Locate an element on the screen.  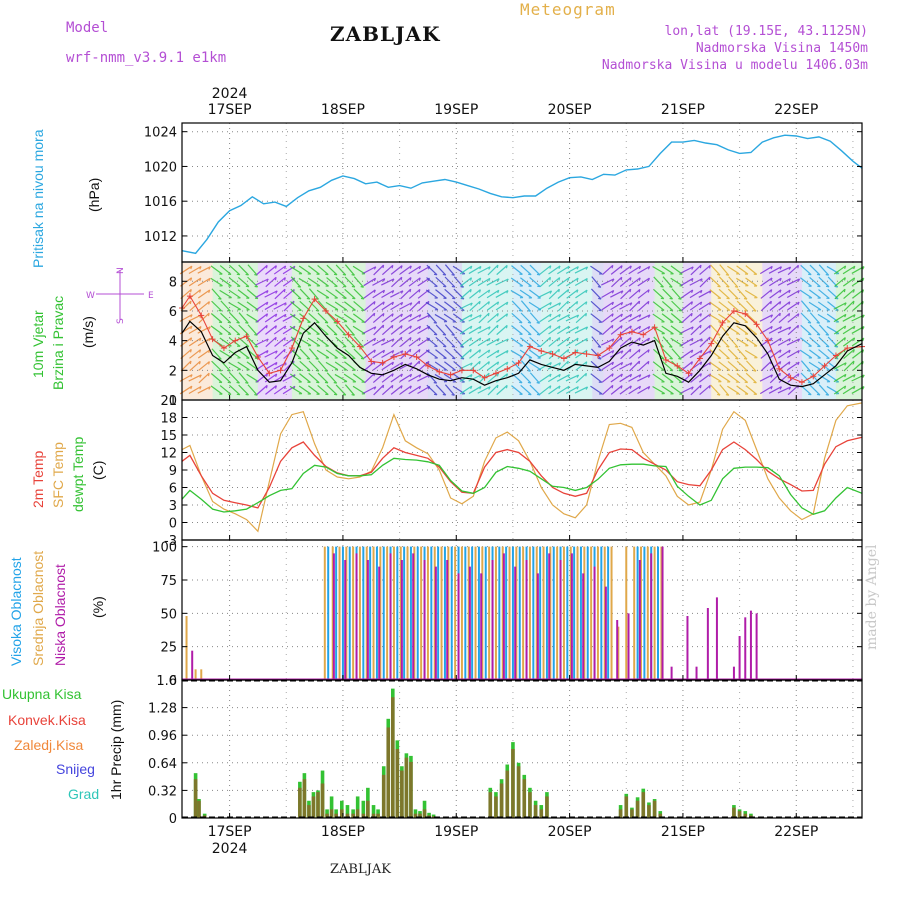
x-tick-label-top: 22SEP is located at coordinates (796, 110).